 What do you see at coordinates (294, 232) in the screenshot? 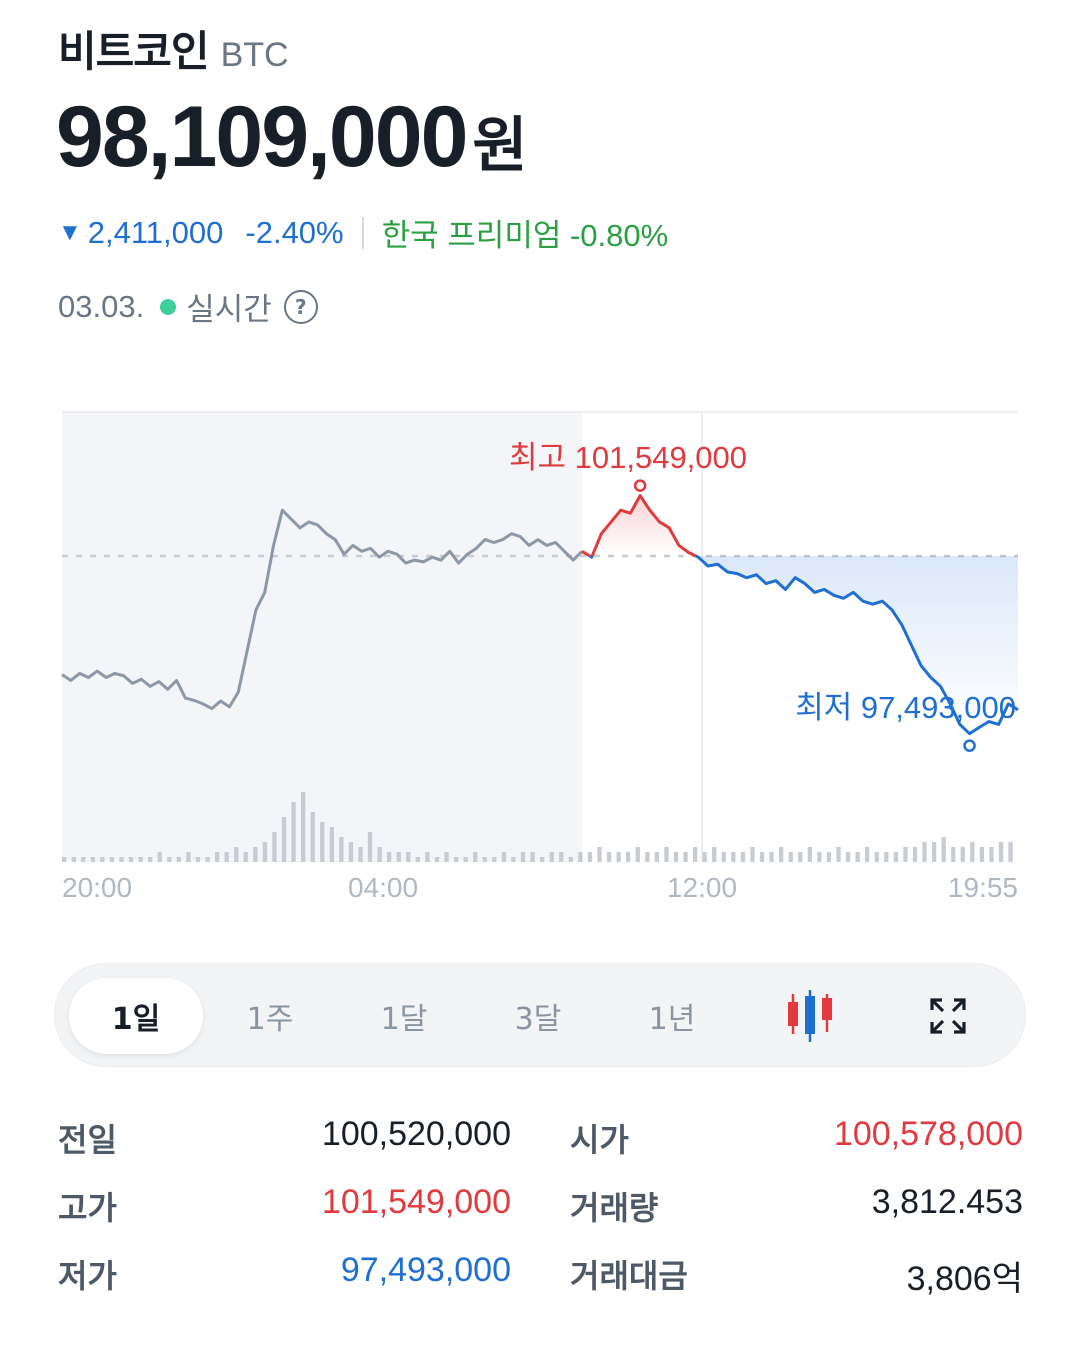
I see `change-percent: -2.40%` at bounding box center [294, 232].